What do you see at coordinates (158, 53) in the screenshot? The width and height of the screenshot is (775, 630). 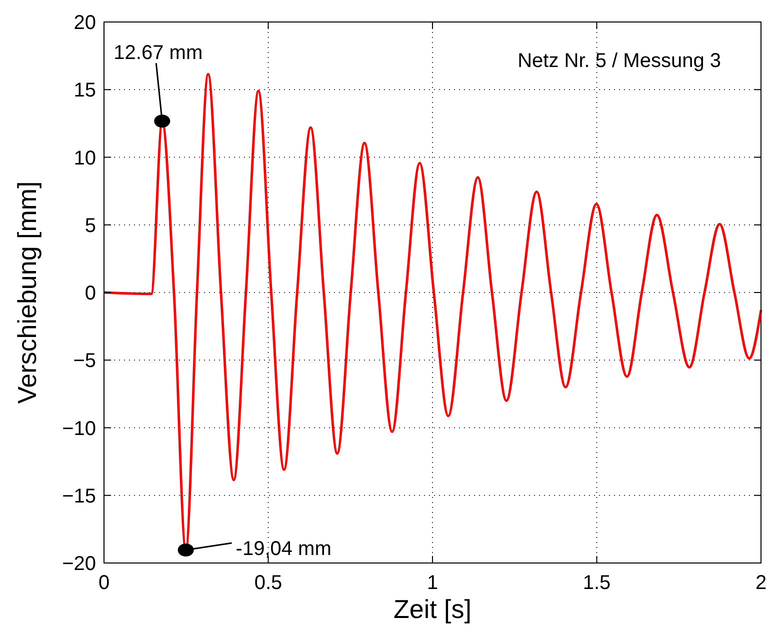 I see `annotation: 12.67 mm` at bounding box center [158, 53].